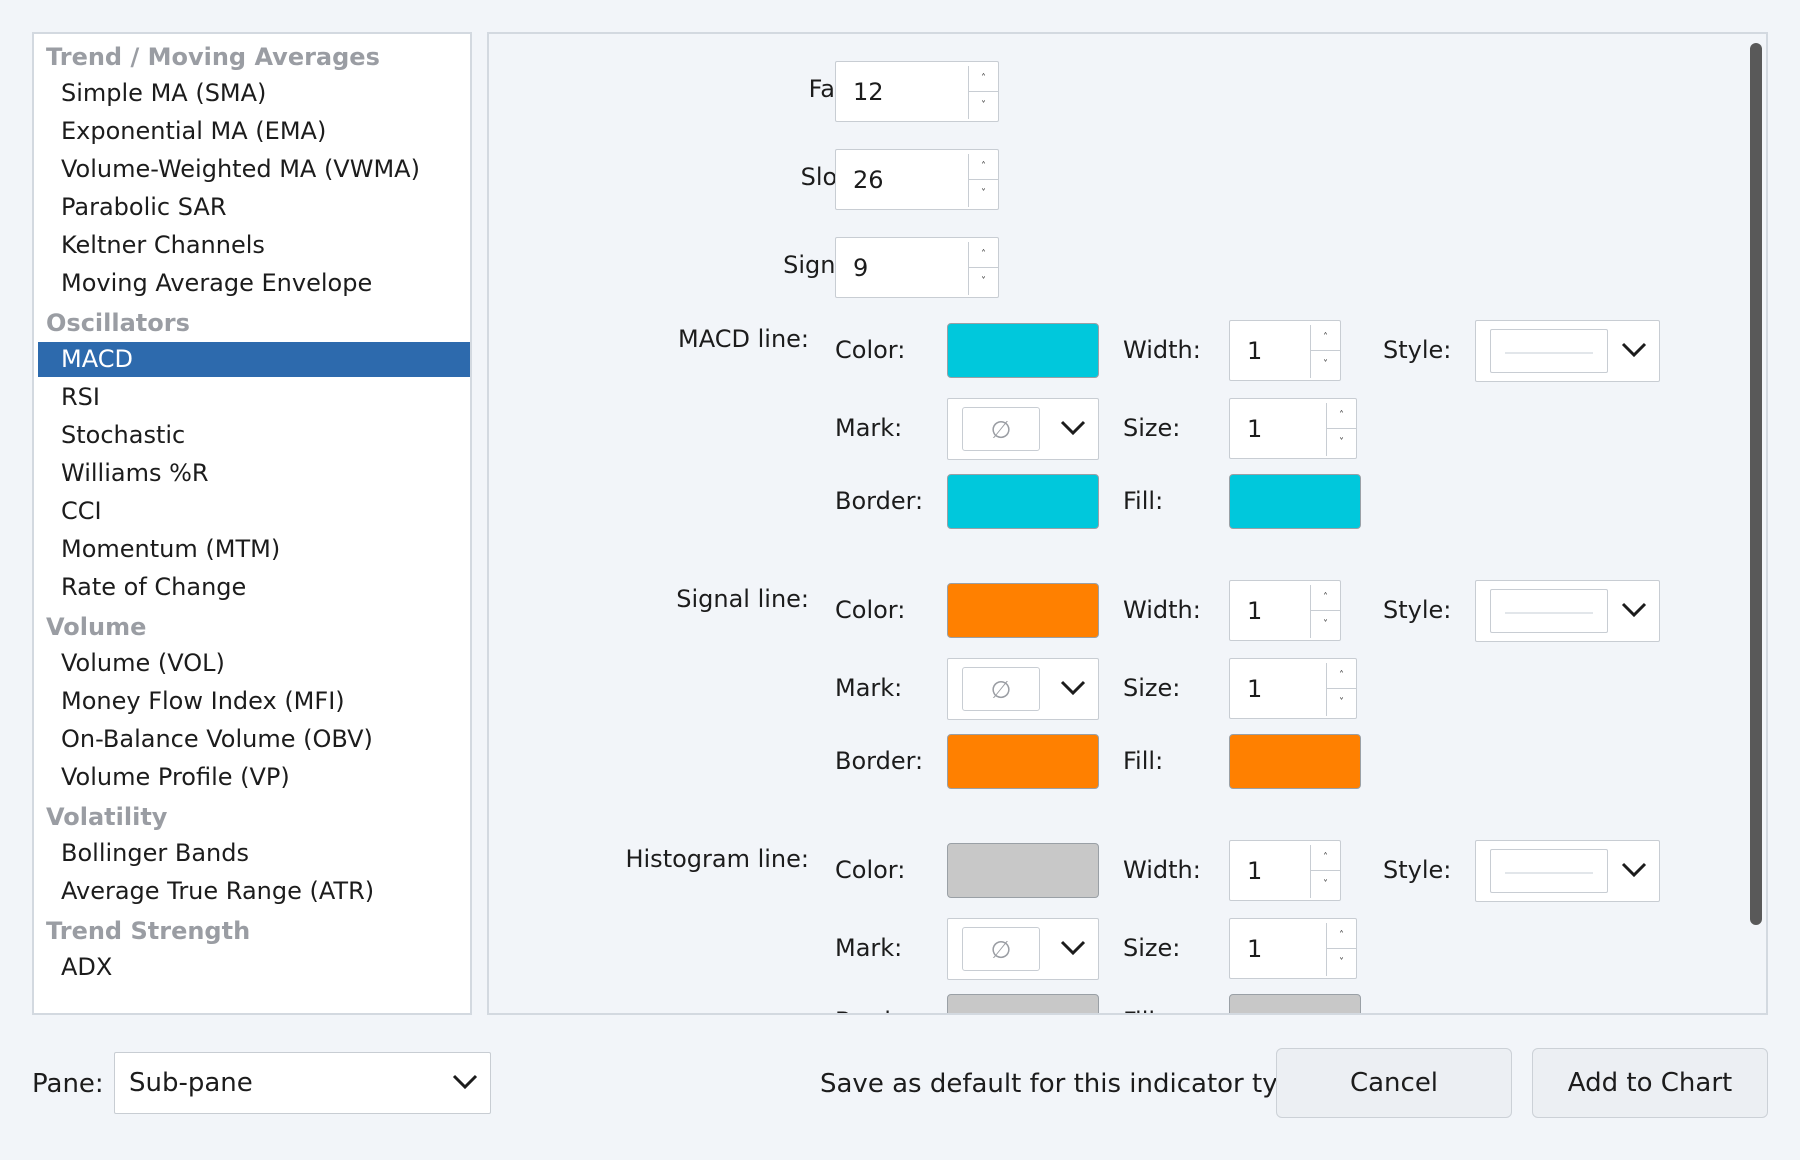 This screenshot has height=1160, width=1800. Describe the element at coordinates (917, 267) in the screenshot. I see `signal-period-spinbox: 9 ˄ ˅` at that location.